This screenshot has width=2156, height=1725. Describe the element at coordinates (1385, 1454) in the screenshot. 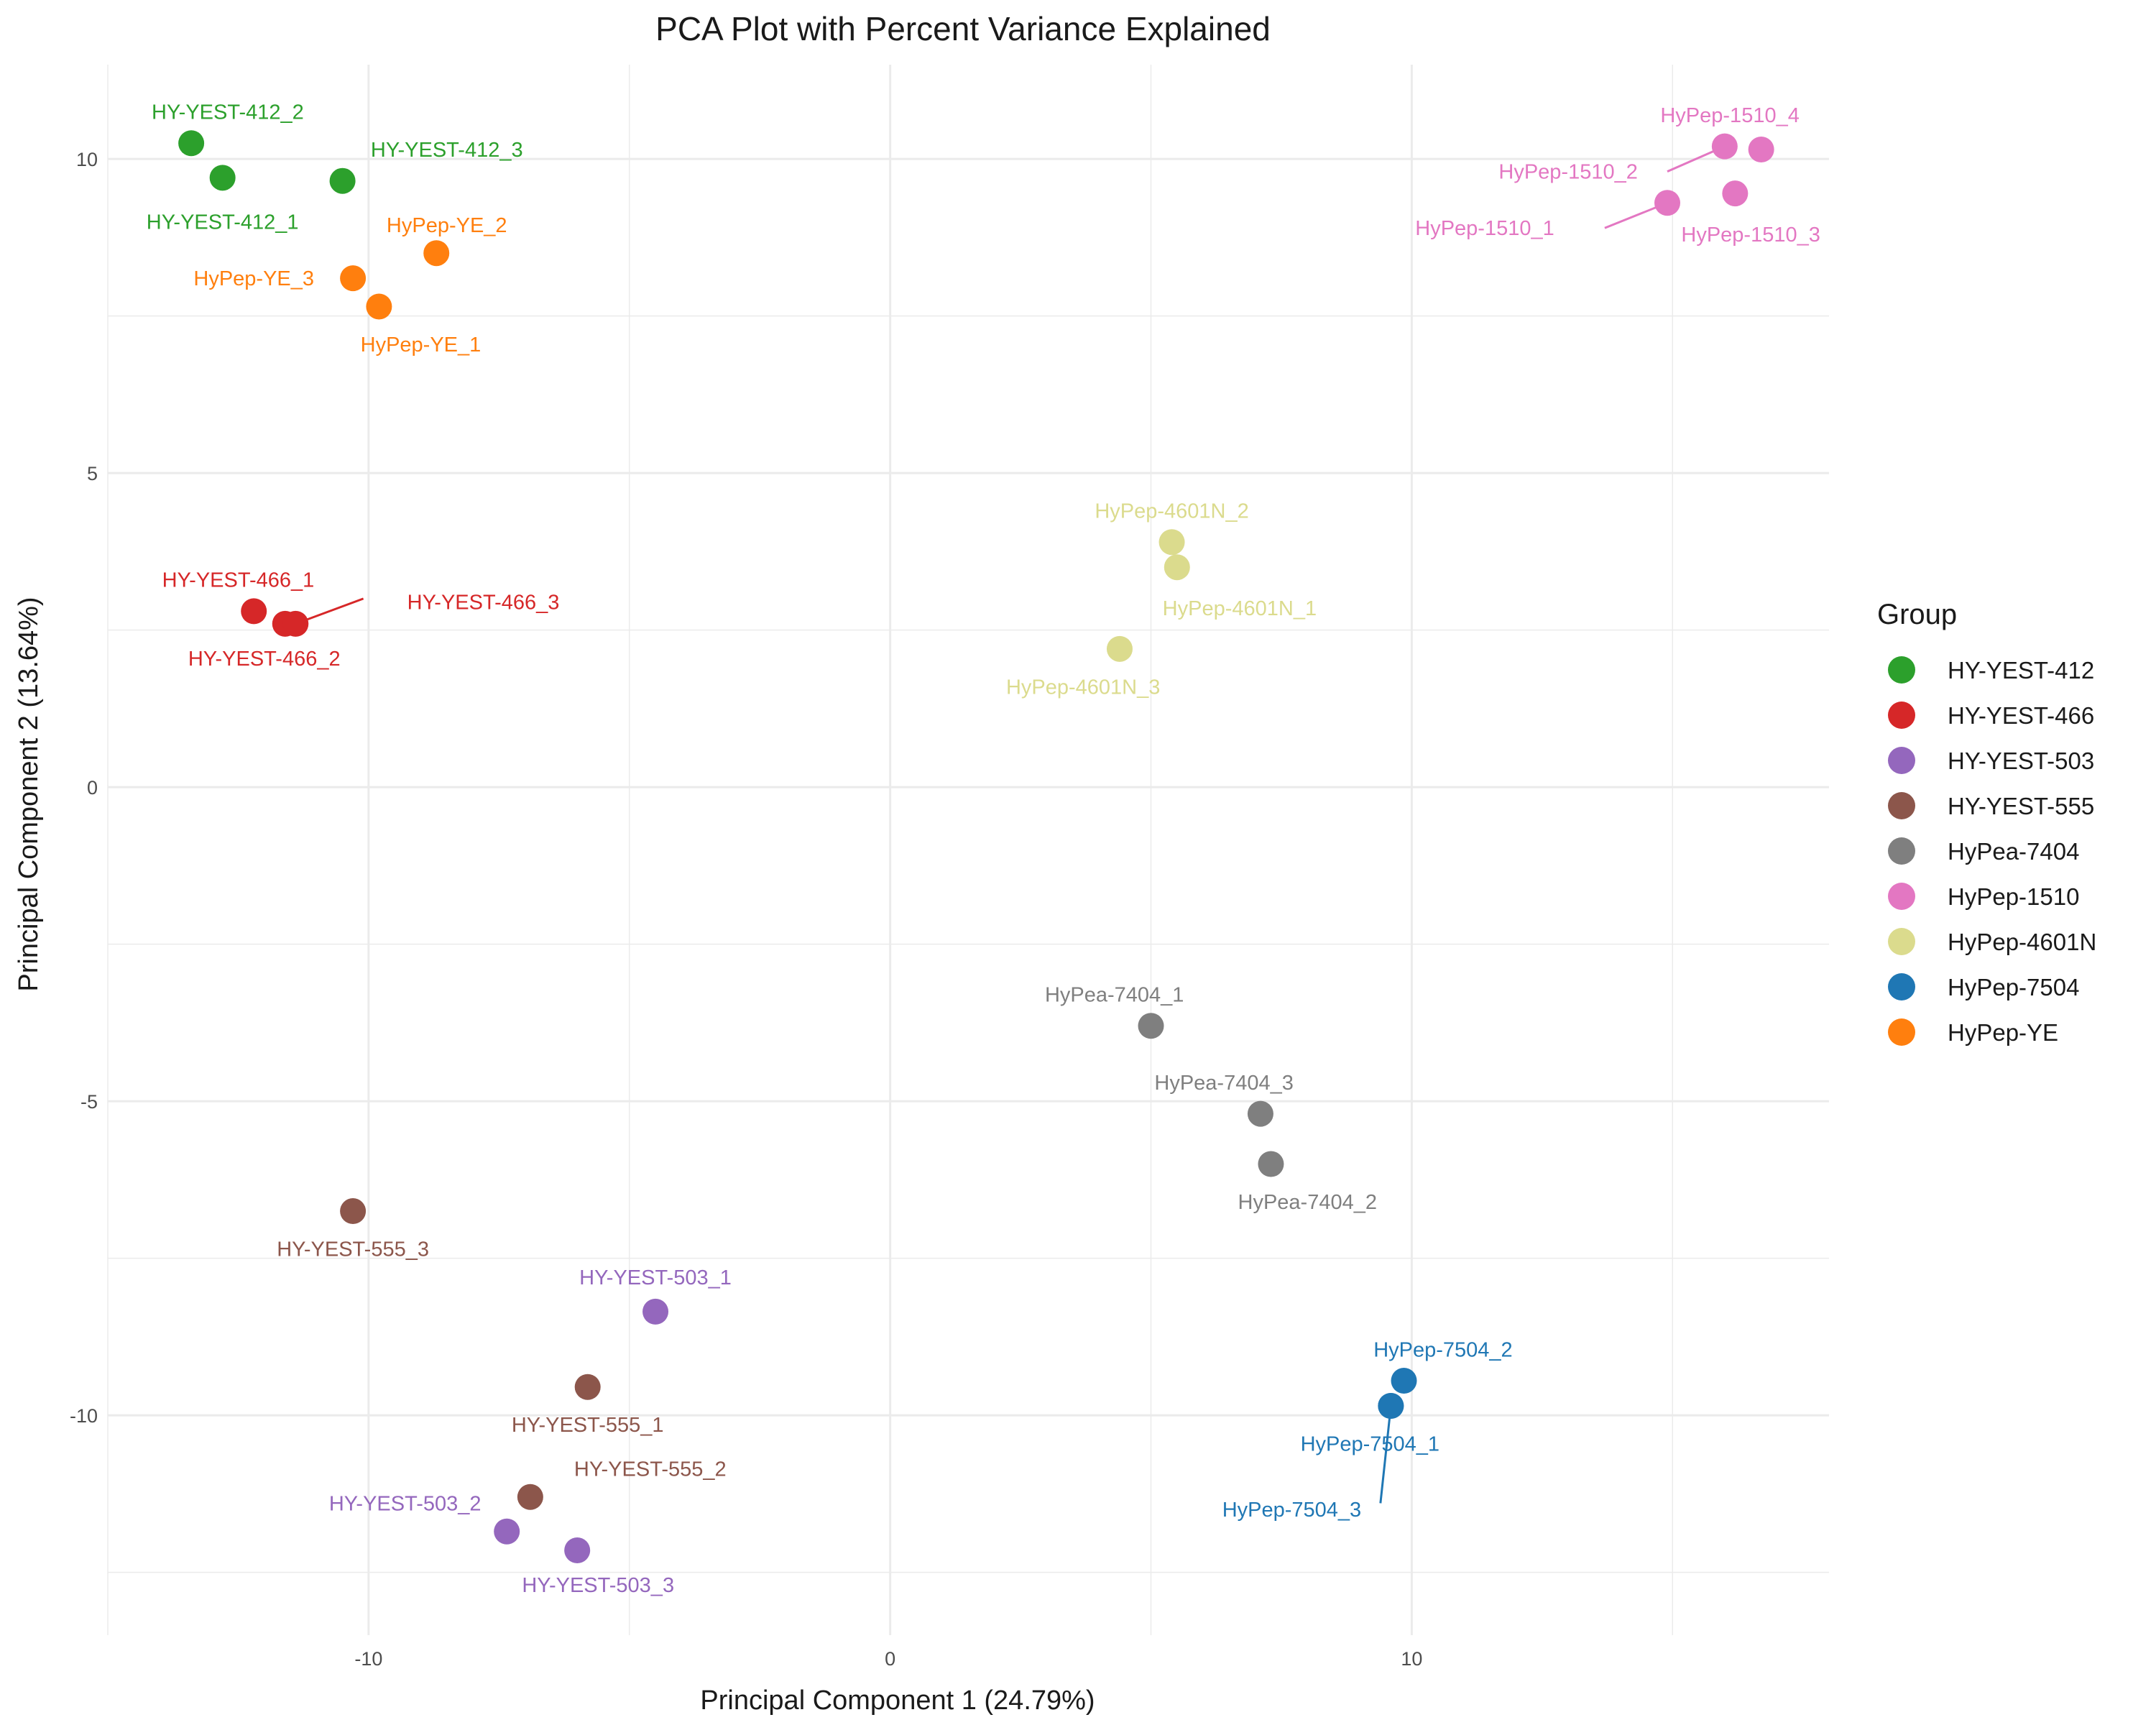

I see `label-leader-line` at that location.